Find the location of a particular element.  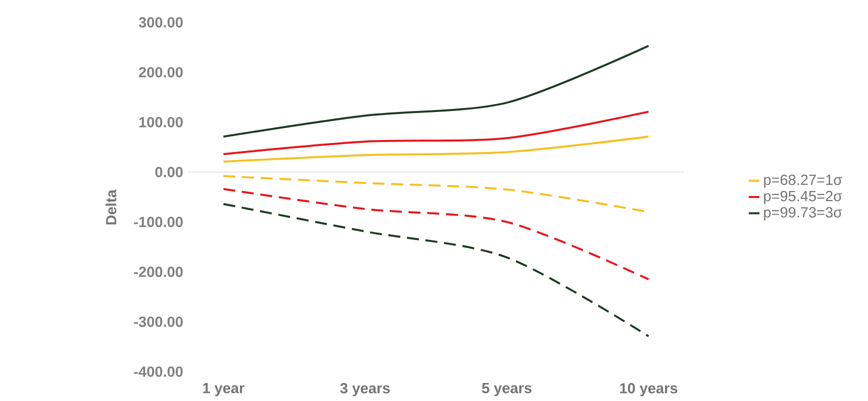

y-tick-label: 300.00 is located at coordinates (160, 22).